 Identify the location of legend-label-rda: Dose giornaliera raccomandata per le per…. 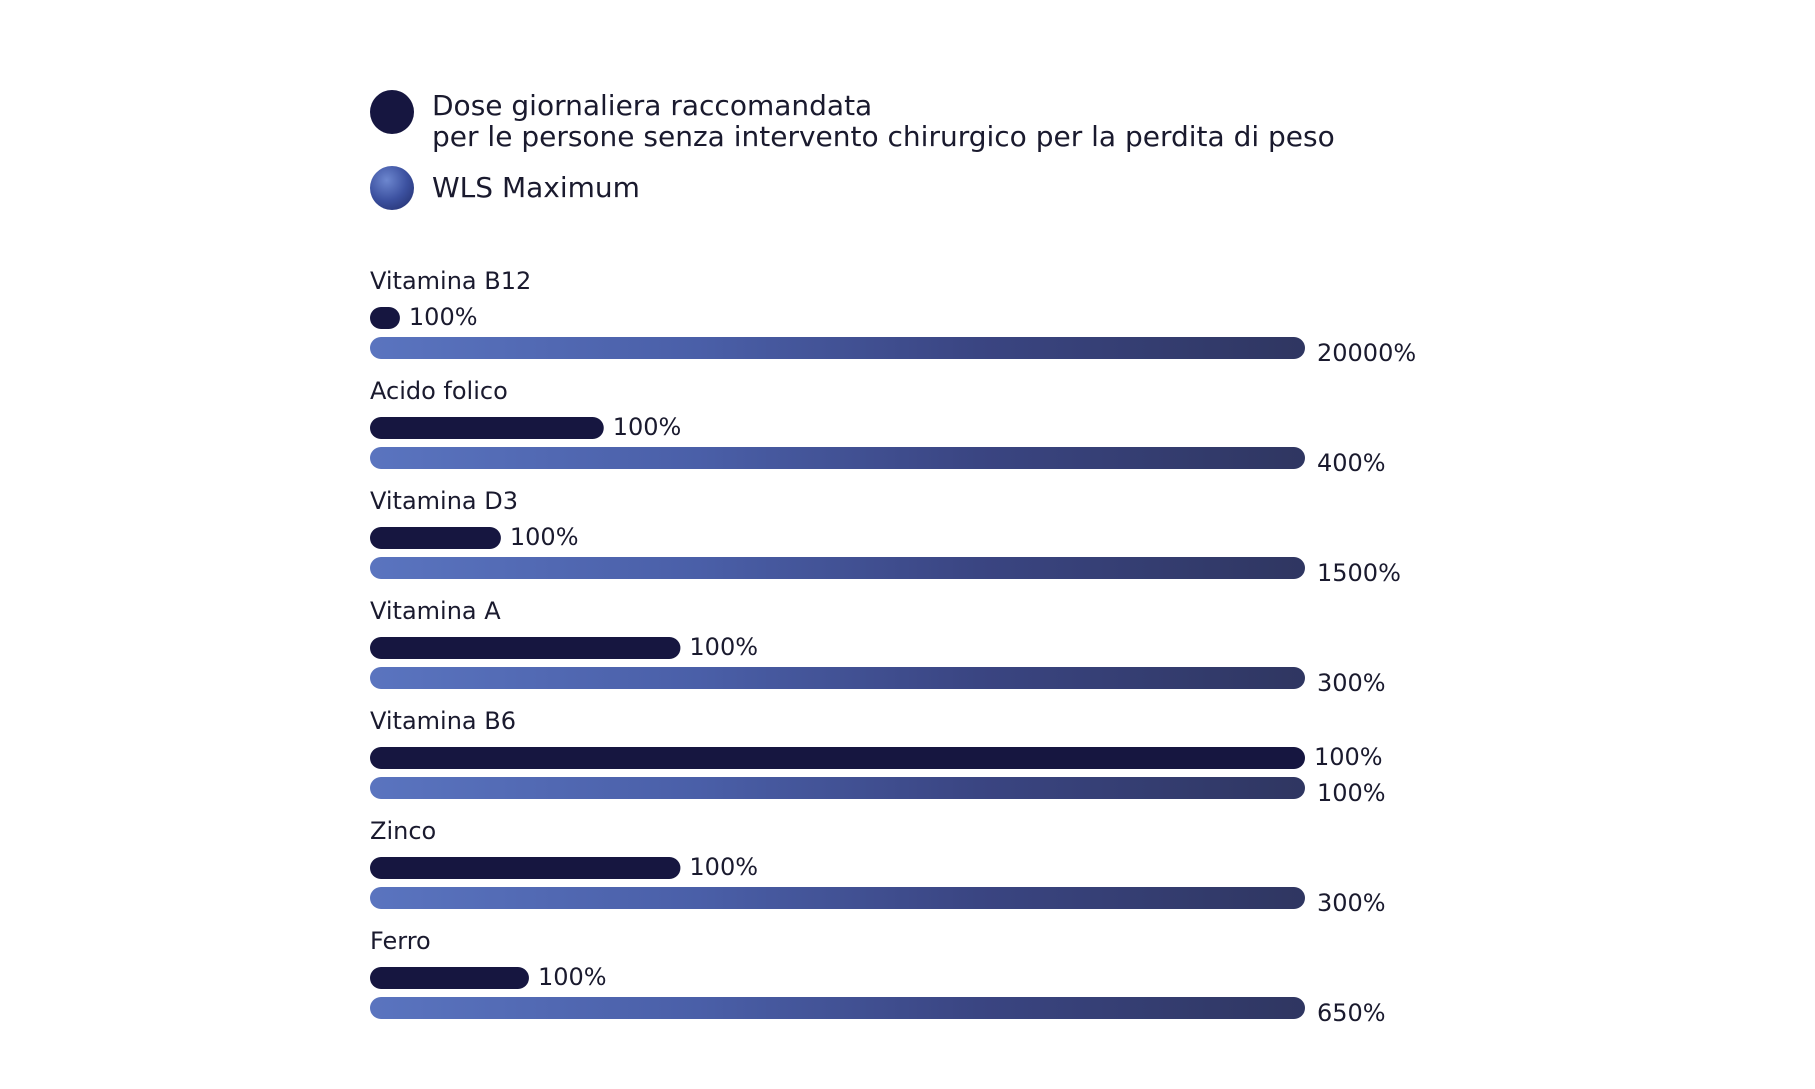
(883, 121).